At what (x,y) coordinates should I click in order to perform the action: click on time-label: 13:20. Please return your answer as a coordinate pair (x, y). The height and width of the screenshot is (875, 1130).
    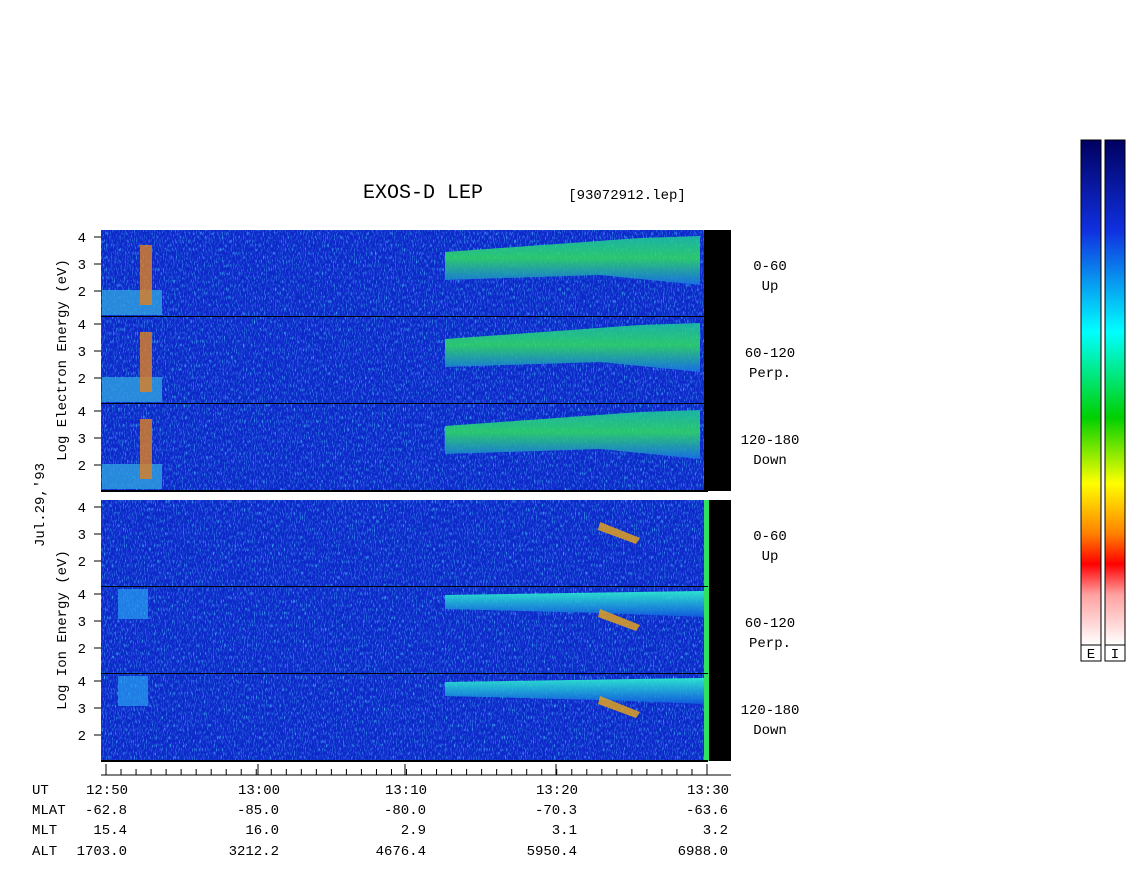
    Looking at the image, I should click on (557, 791).